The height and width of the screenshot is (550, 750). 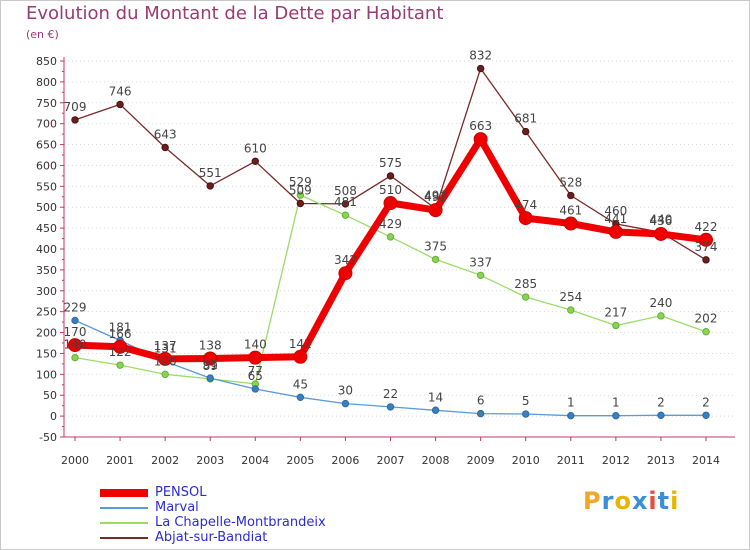 I want to click on legend-label: Marval, so click(x=177, y=507).